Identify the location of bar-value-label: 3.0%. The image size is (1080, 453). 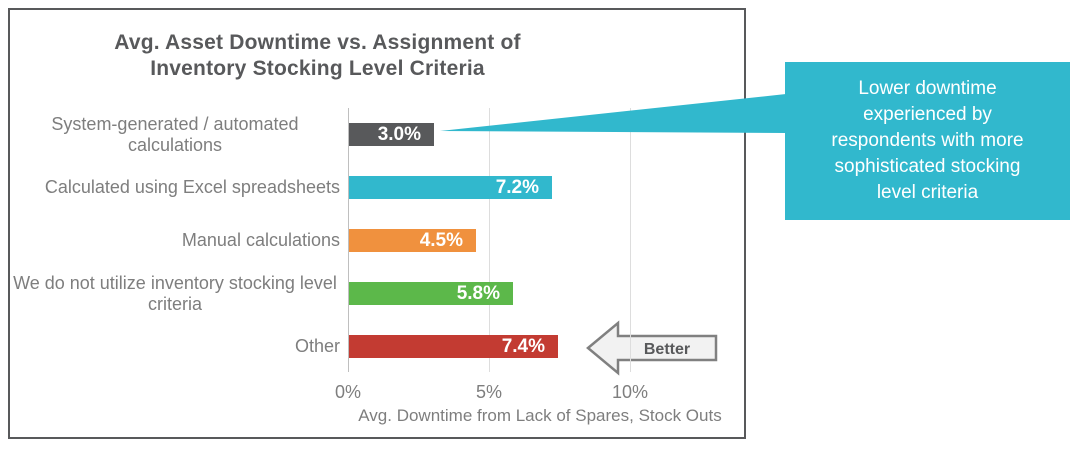
(399, 134).